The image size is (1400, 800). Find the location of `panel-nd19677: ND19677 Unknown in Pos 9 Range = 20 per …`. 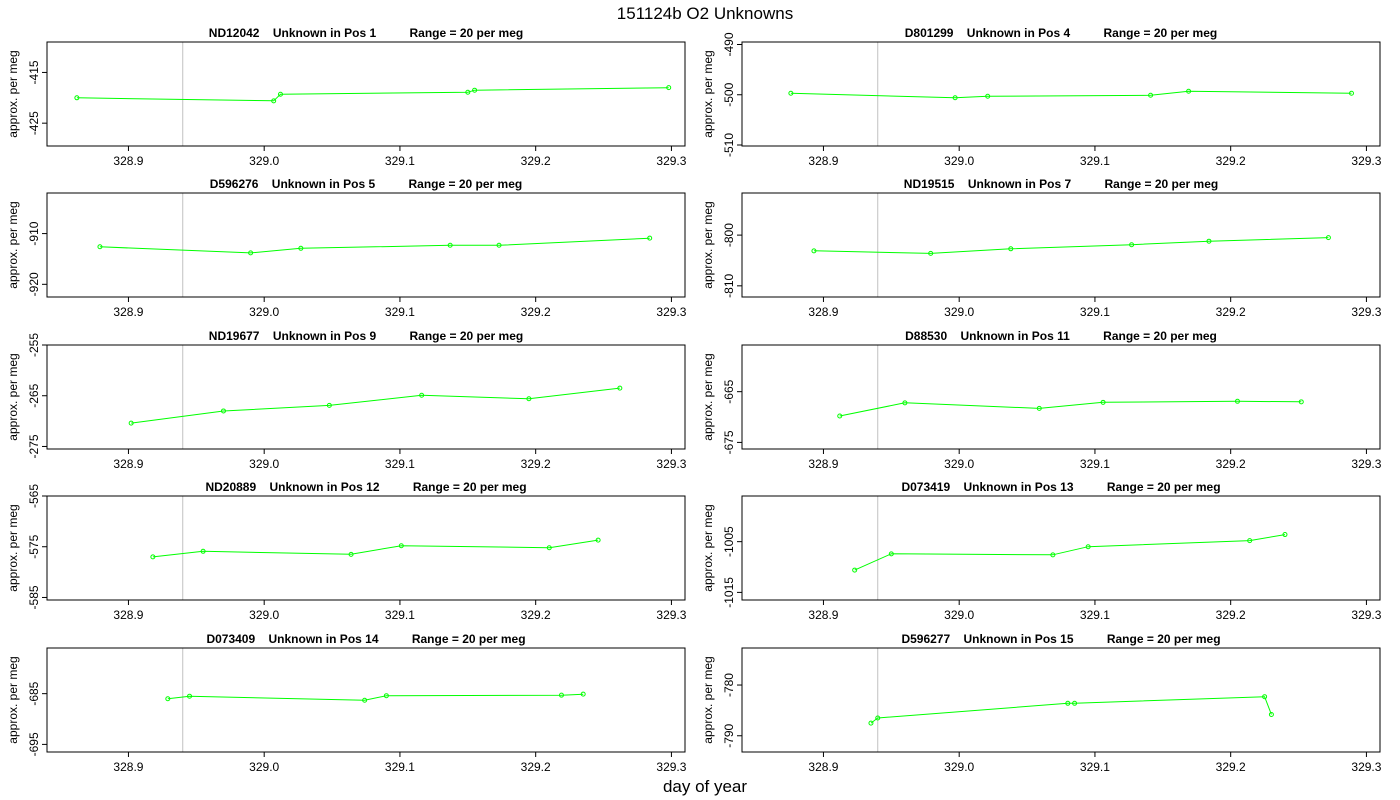

panel-nd19677: ND19677 Unknown in Pos 9 Range = 20 per … is located at coordinates (346, 400).